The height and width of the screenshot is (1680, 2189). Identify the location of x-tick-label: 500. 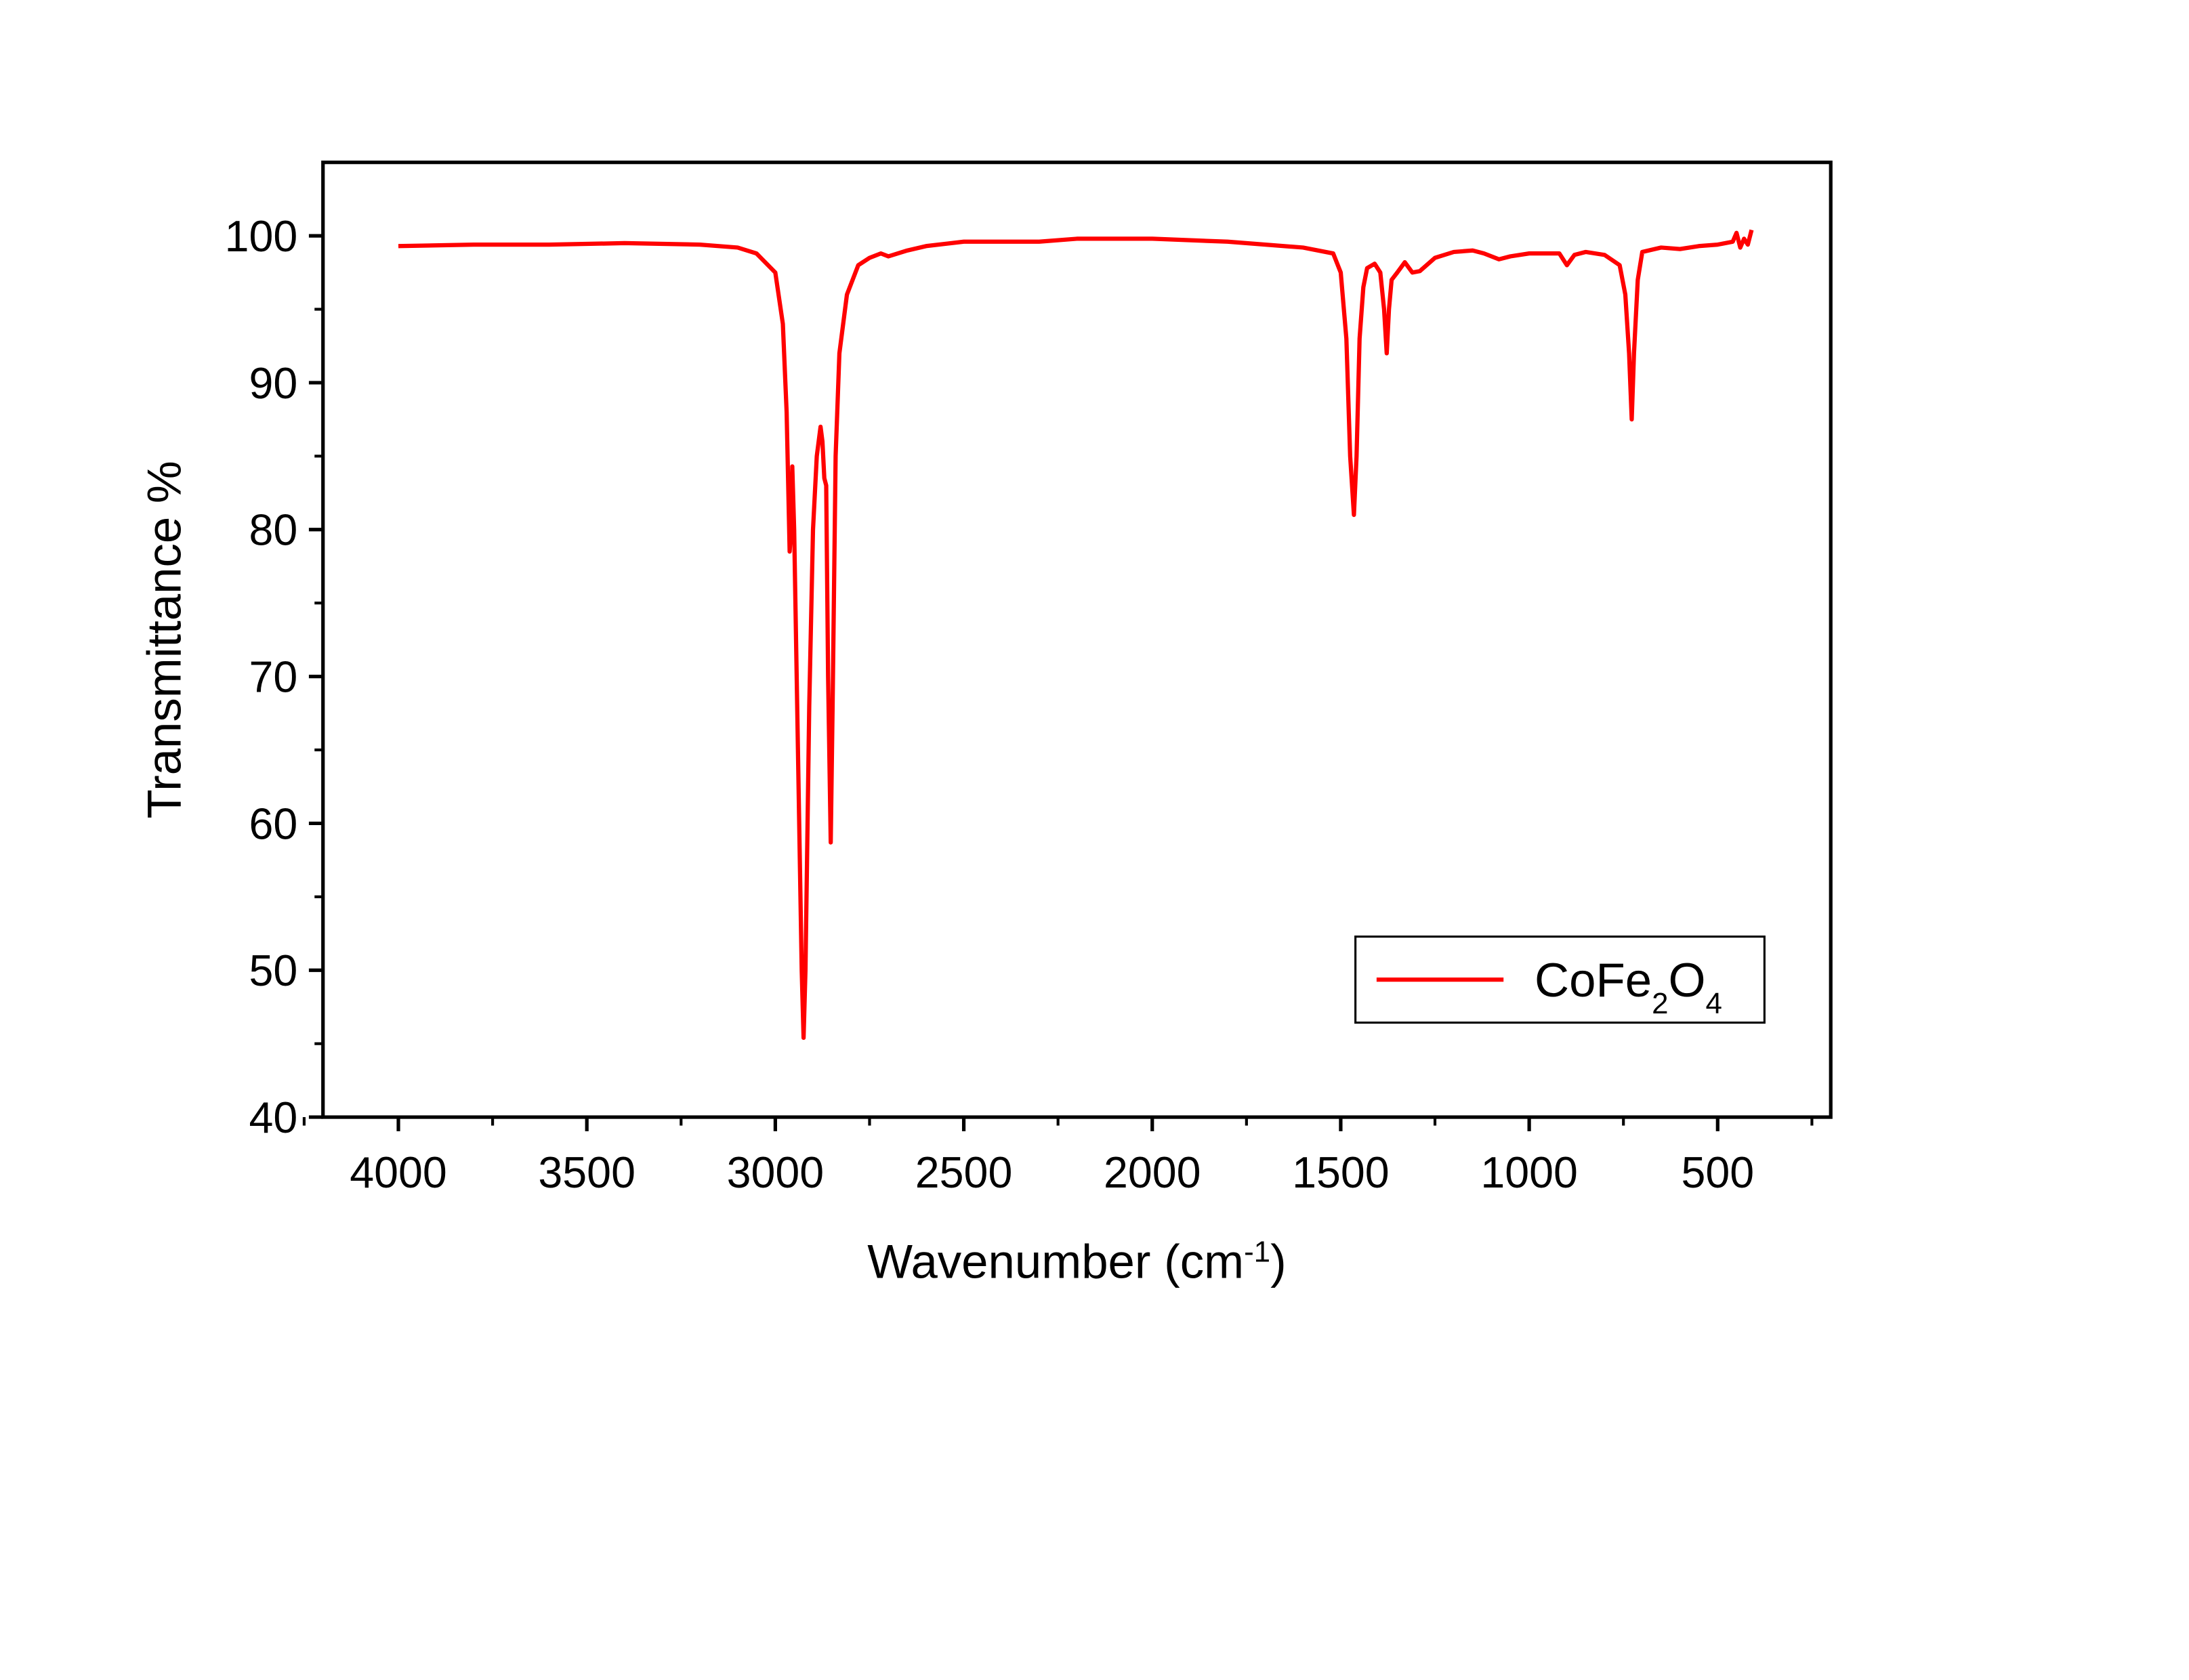
(1717, 1172).